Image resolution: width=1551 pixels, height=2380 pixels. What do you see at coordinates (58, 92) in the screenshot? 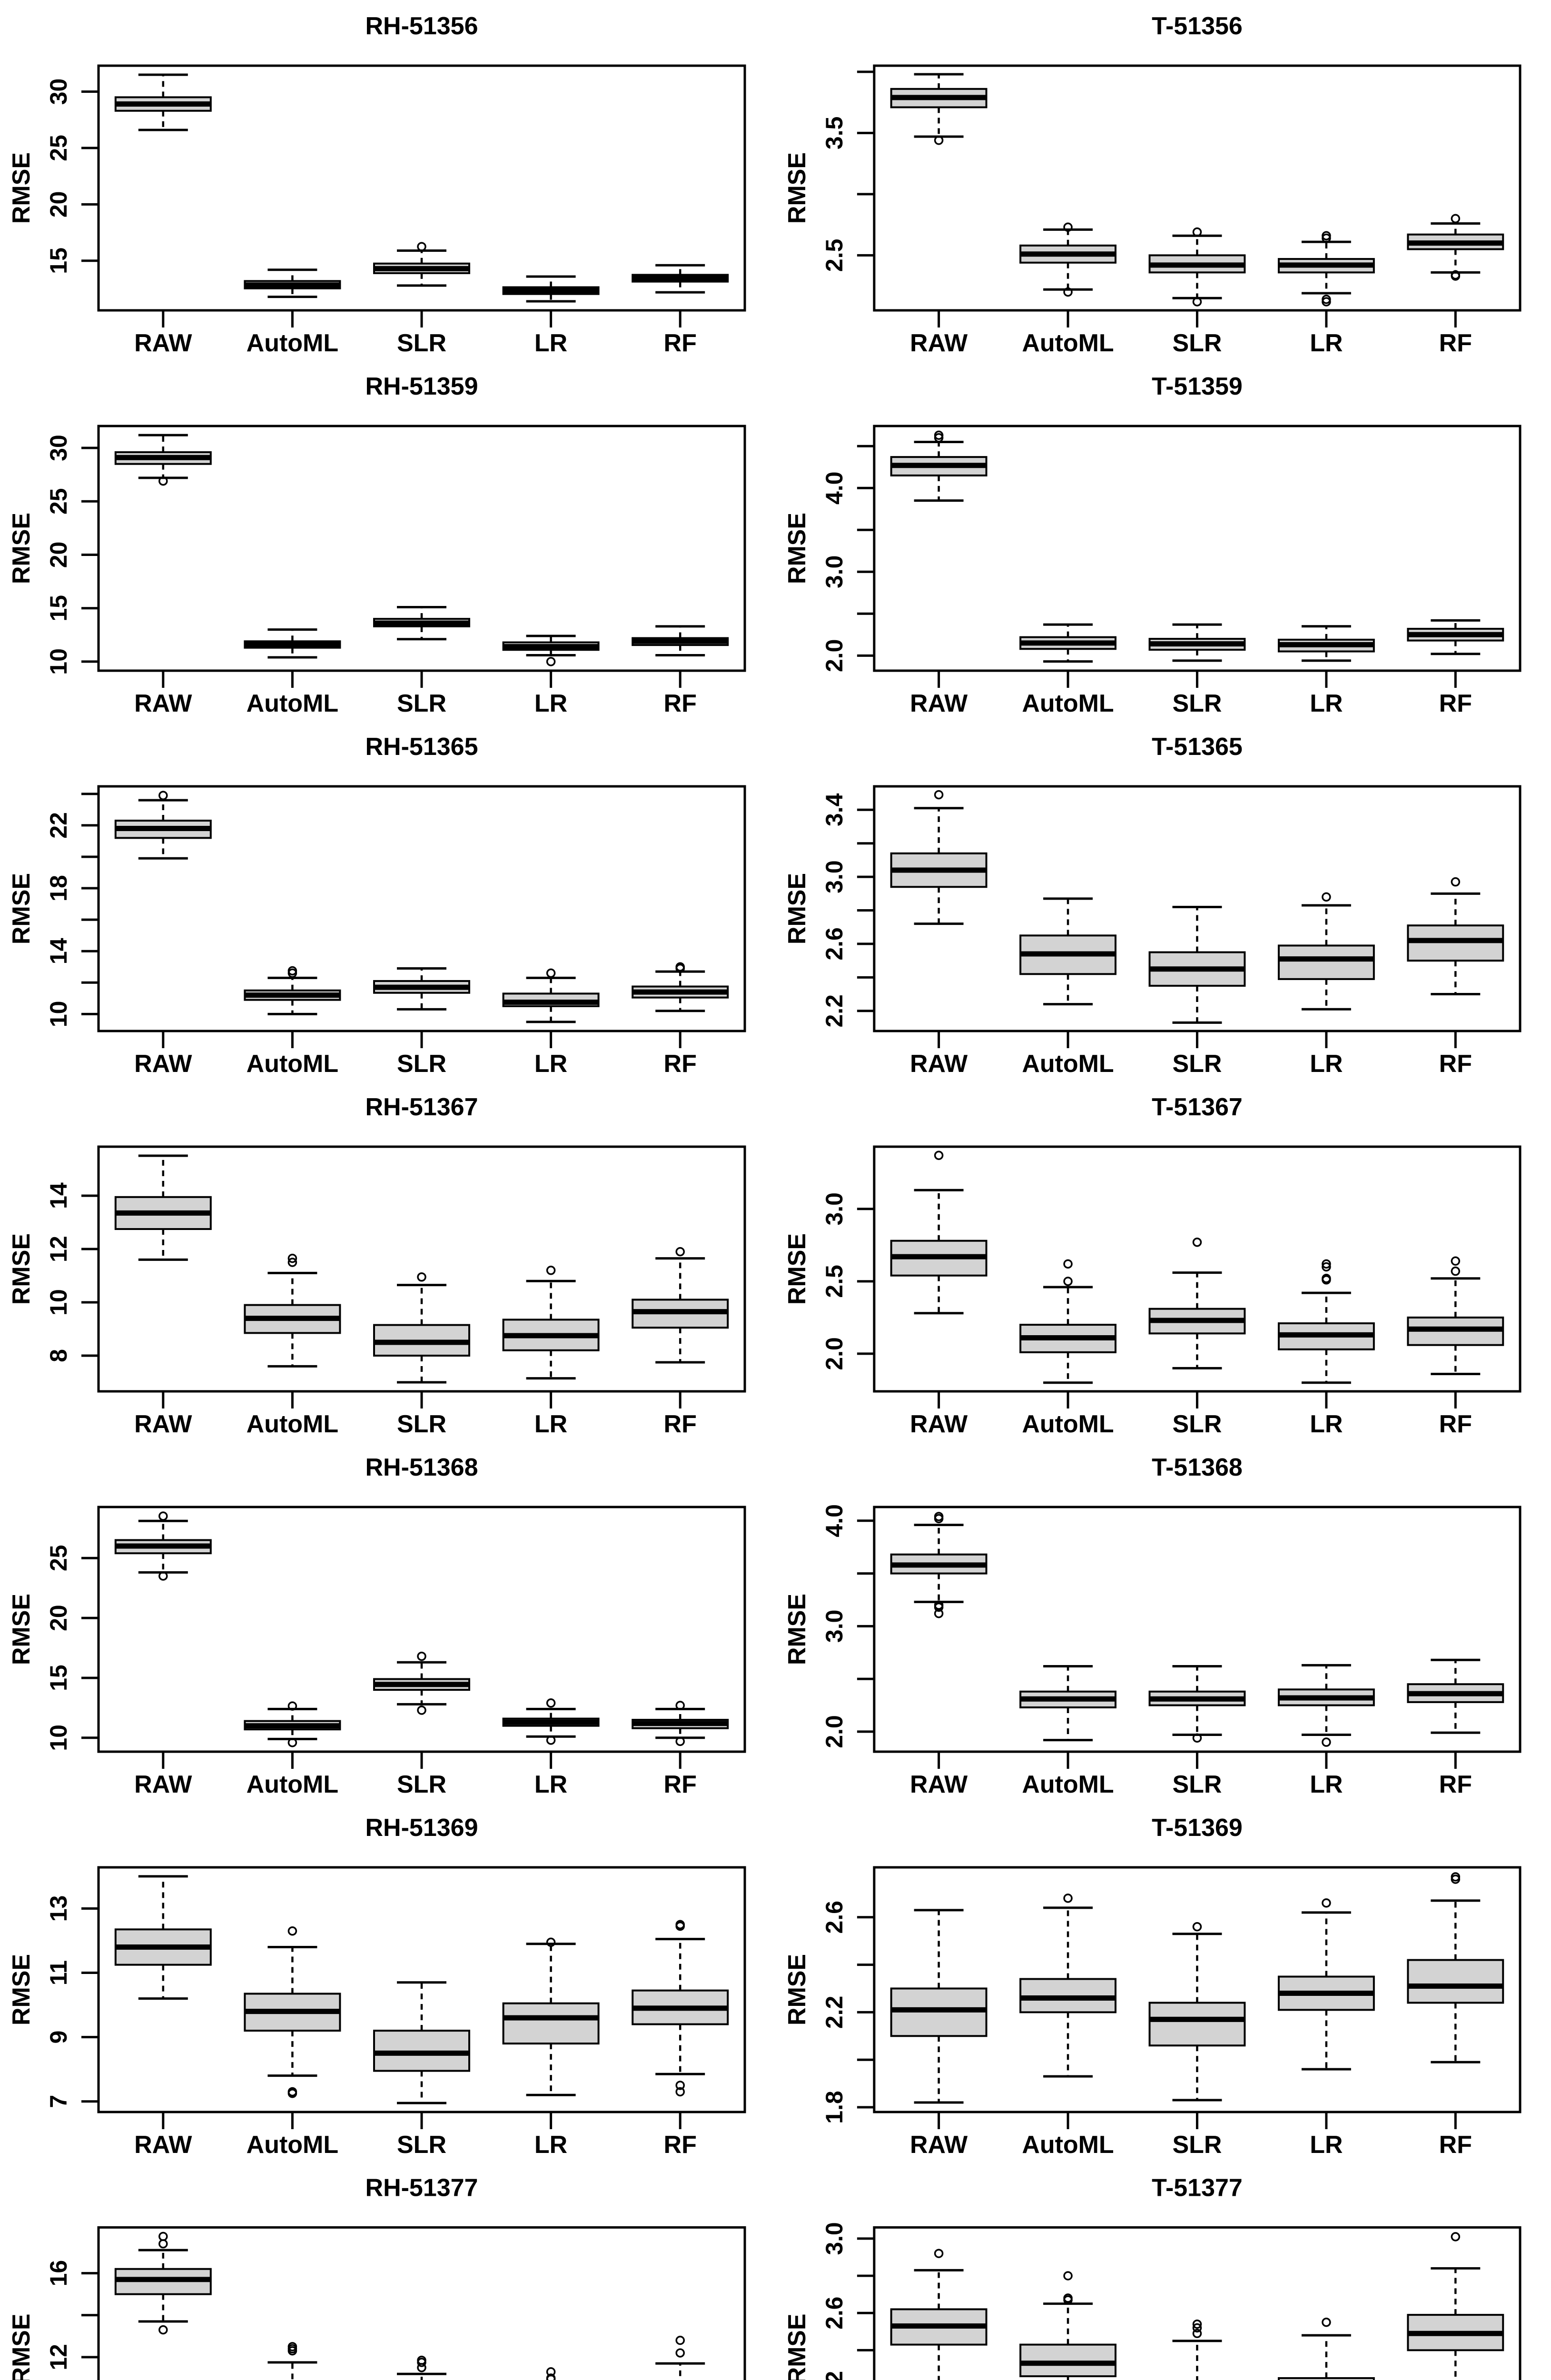
I see `y-axis-tick-label: 30` at bounding box center [58, 92].